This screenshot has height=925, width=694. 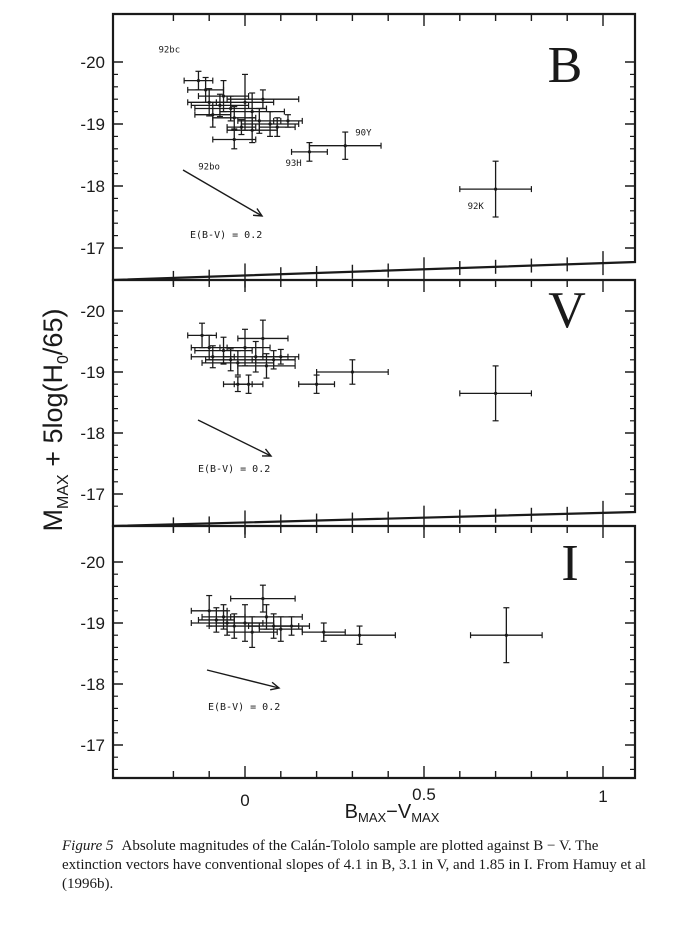 I want to click on band-letter-v: V, so click(x=567, y=310).